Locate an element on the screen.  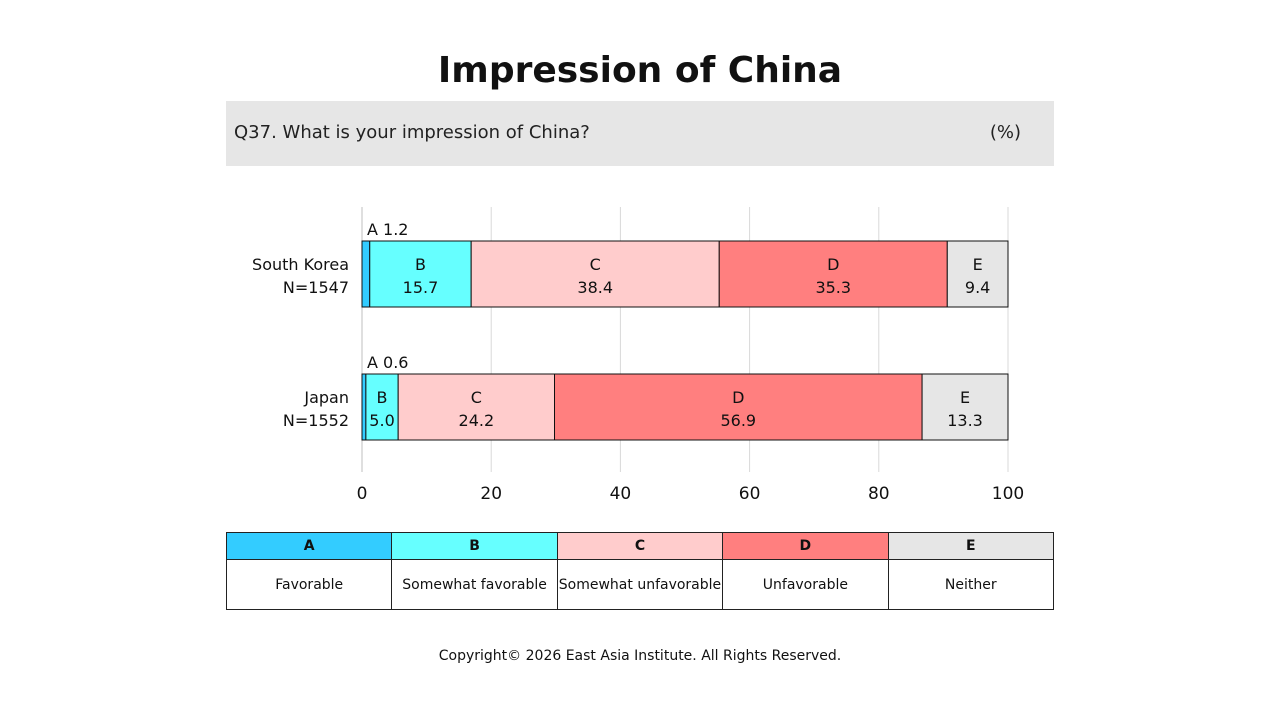
legend-code-b: B is located at coordinates (474, 546).